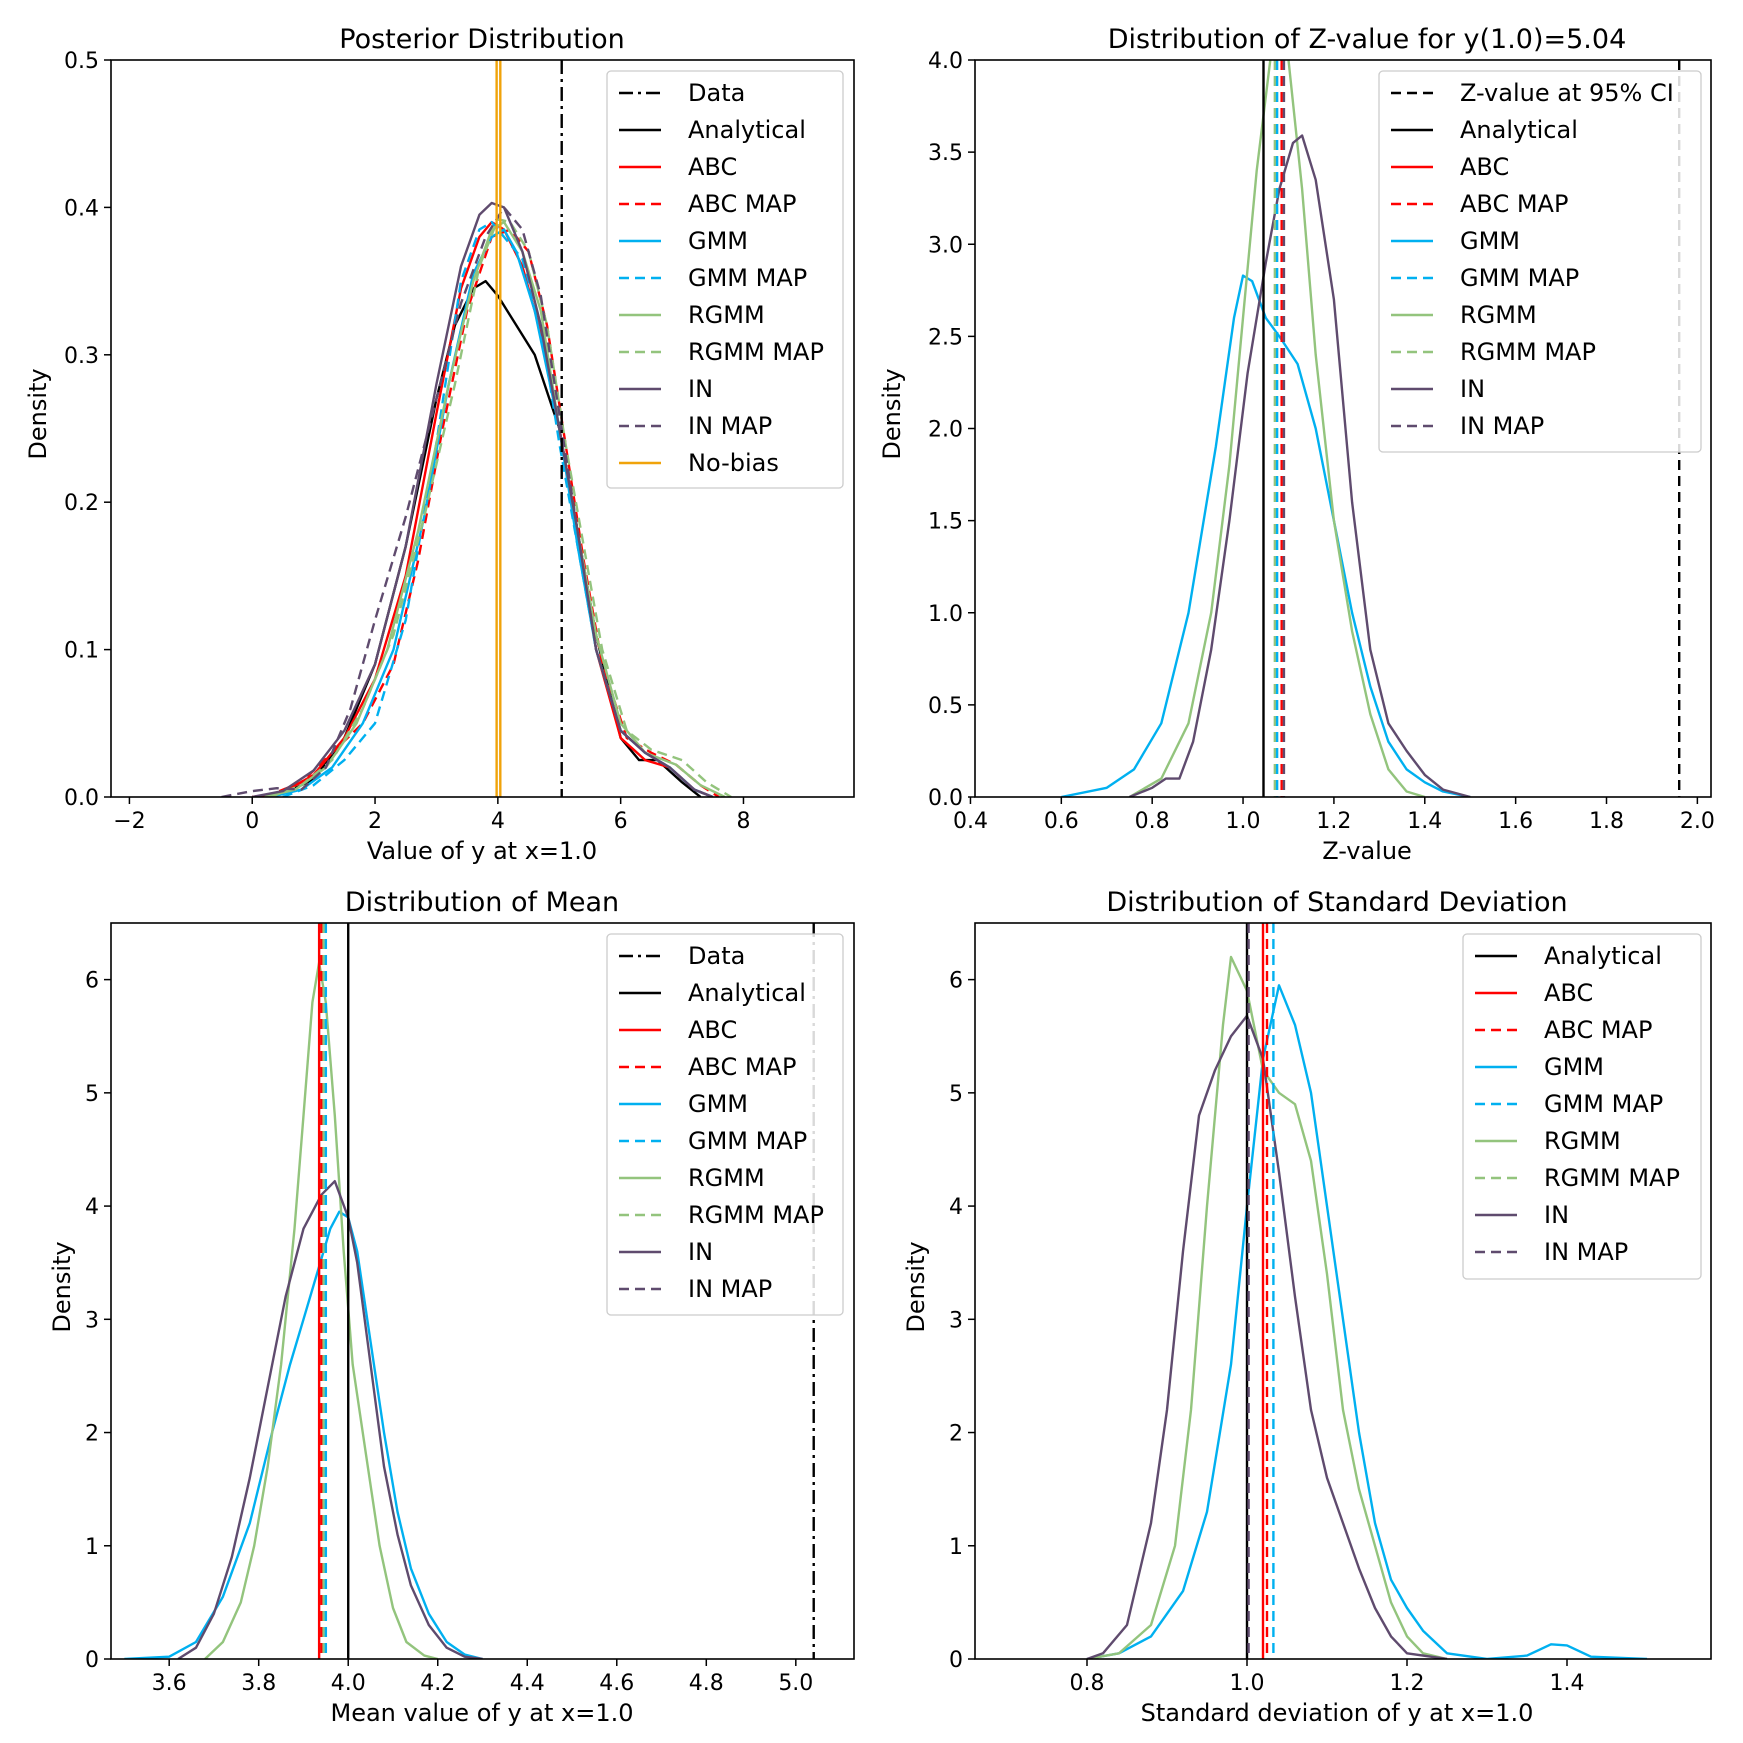 This screenshot has height=1743, width=1743. Describe the element at coordinates (437, 1683) in the screenshot. I see `x-tick-label: 4.2` at that location.